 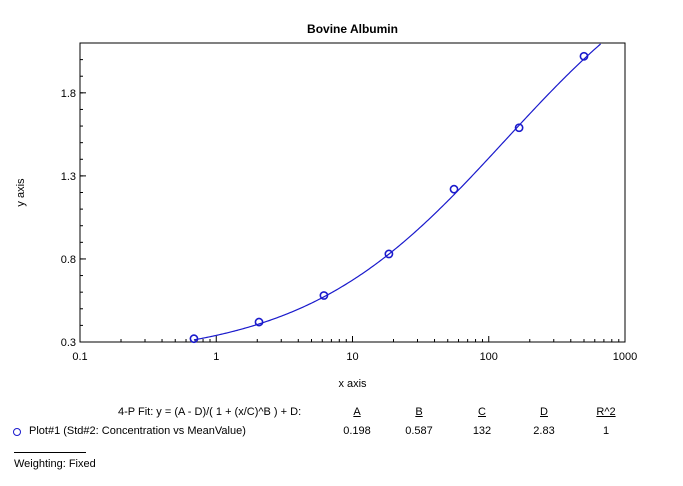 I want to click on fit-value-d: 2.83, so click(x=544, y=431).